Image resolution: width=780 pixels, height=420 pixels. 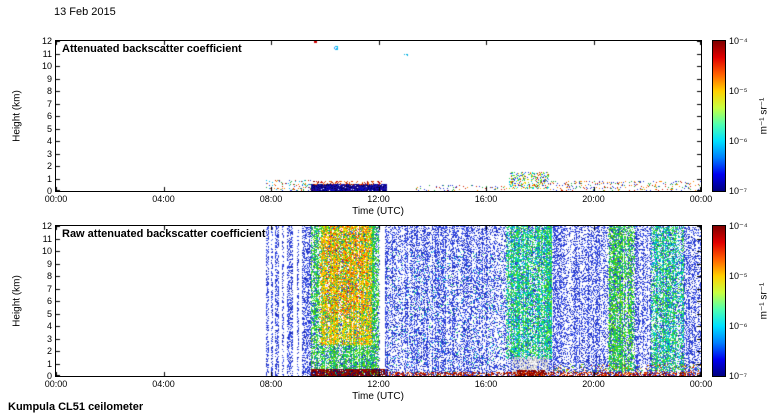 What do you see at coordinates (378, 396) in the screenshot?
I see `x-axis-label-bottom: Time (UTC)` at bounding box center [378, 396].